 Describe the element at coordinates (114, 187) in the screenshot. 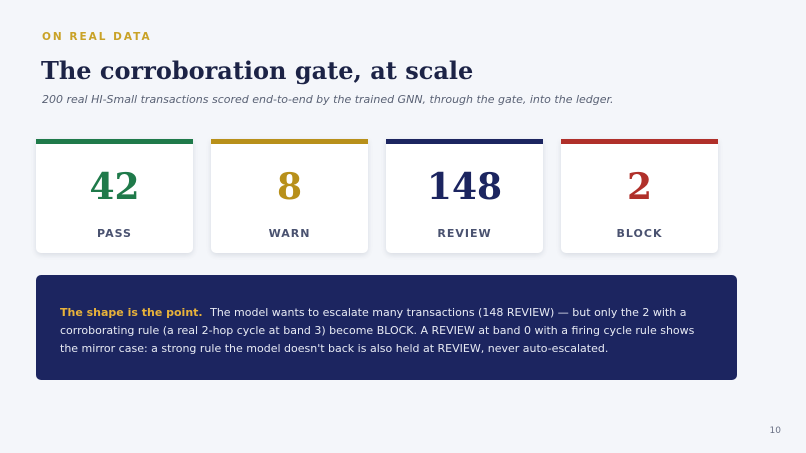

I see `stat-value: 42` at that location.